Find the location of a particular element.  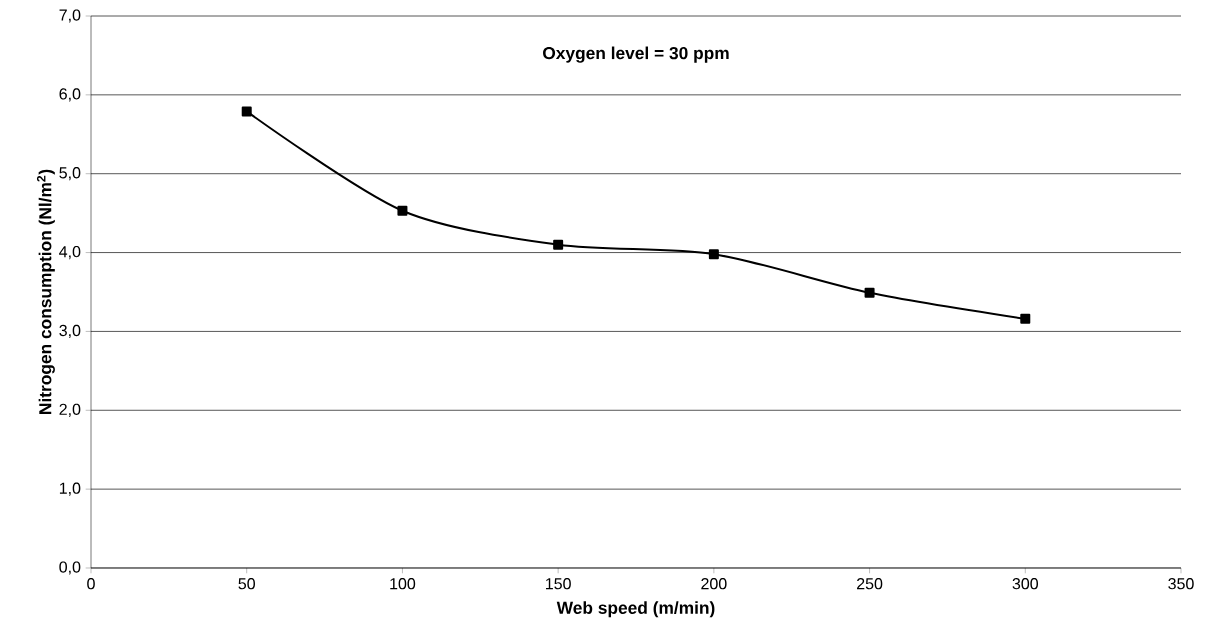

x-tick-label: 0 is located at coordinates (91, 584).